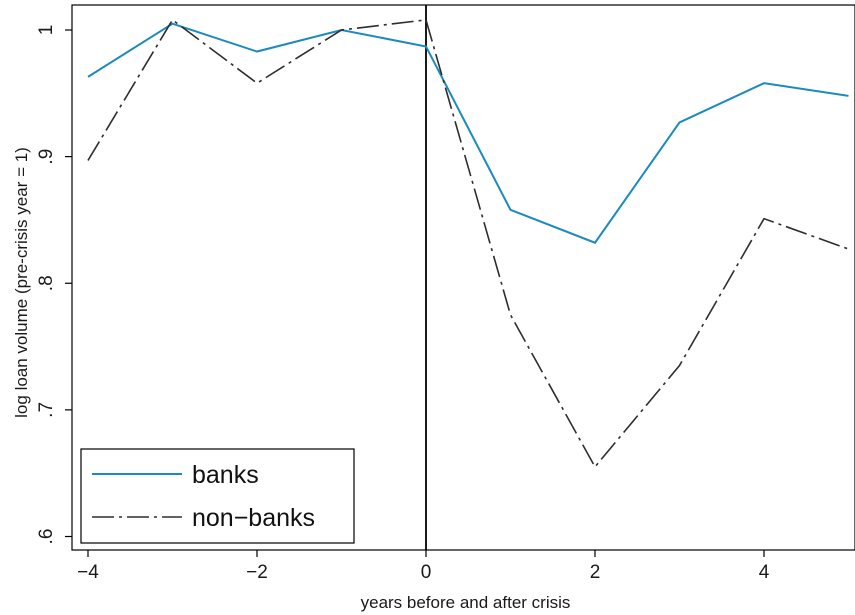 The image size is (855, 615). I want to click on x-axis-title: years before and after crisis, so click(466, 602).